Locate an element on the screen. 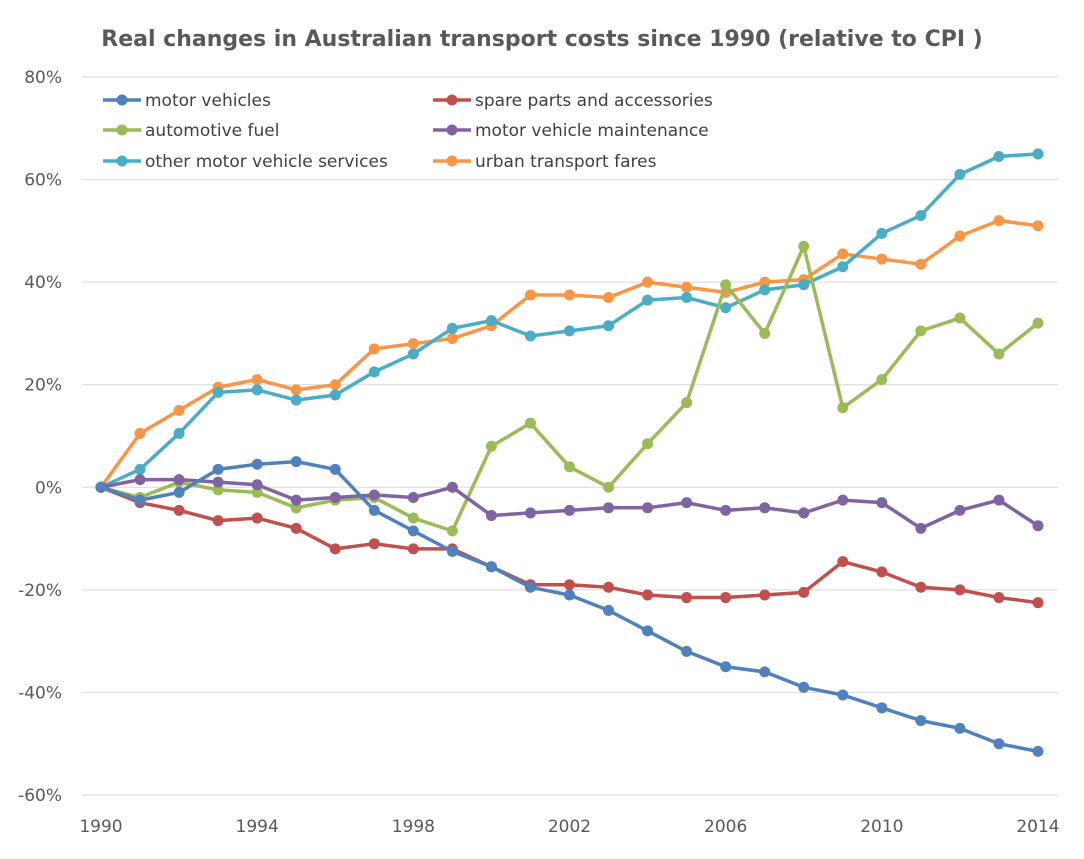 This screenshot has width=1084, height=859. legend-label: spare parts and accessories is located at coordinates (594, 101).